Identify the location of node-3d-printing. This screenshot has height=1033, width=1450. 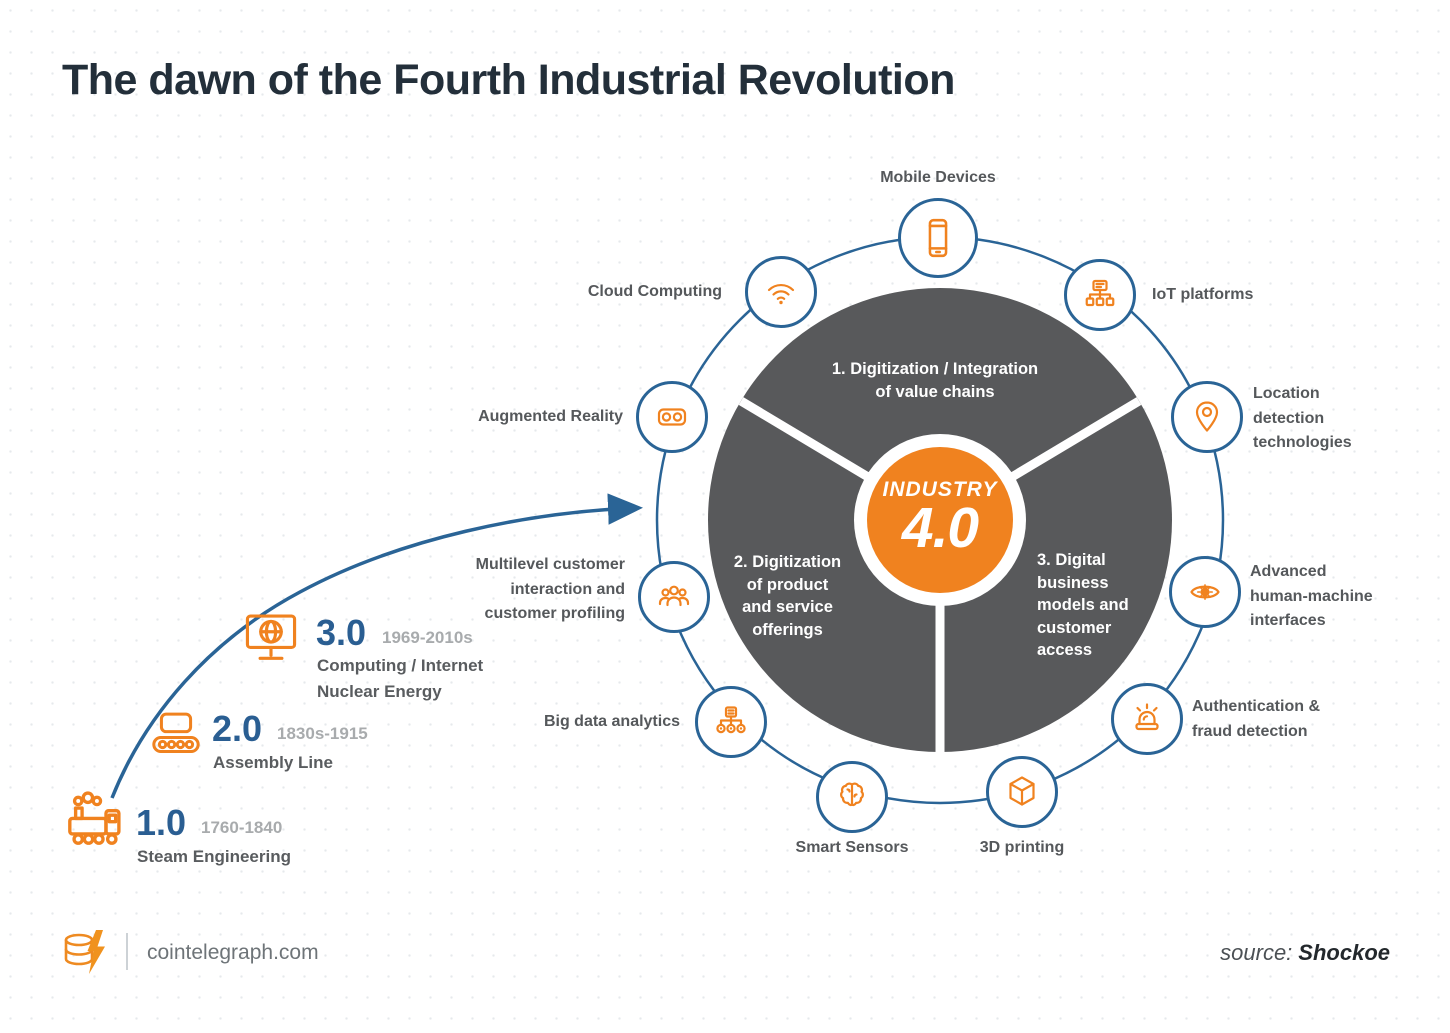
(1022, 792).